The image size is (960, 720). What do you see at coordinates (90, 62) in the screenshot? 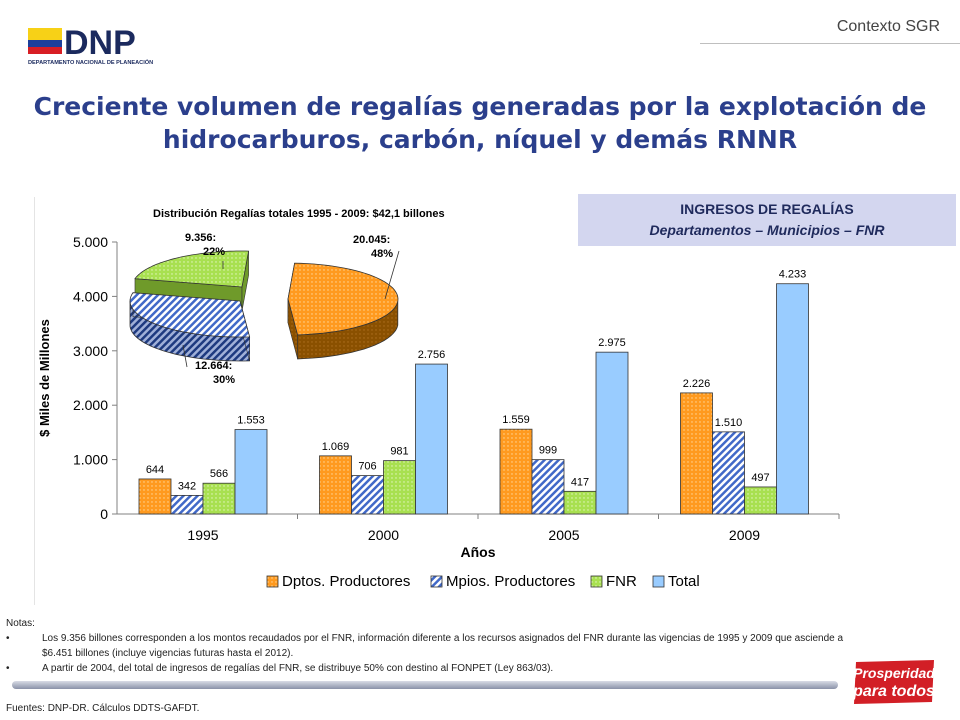
I see `logo-subtext: DEPARTAMENTO NACIONAL DE PLANEACIÓN` at bounding box center [90, 62].